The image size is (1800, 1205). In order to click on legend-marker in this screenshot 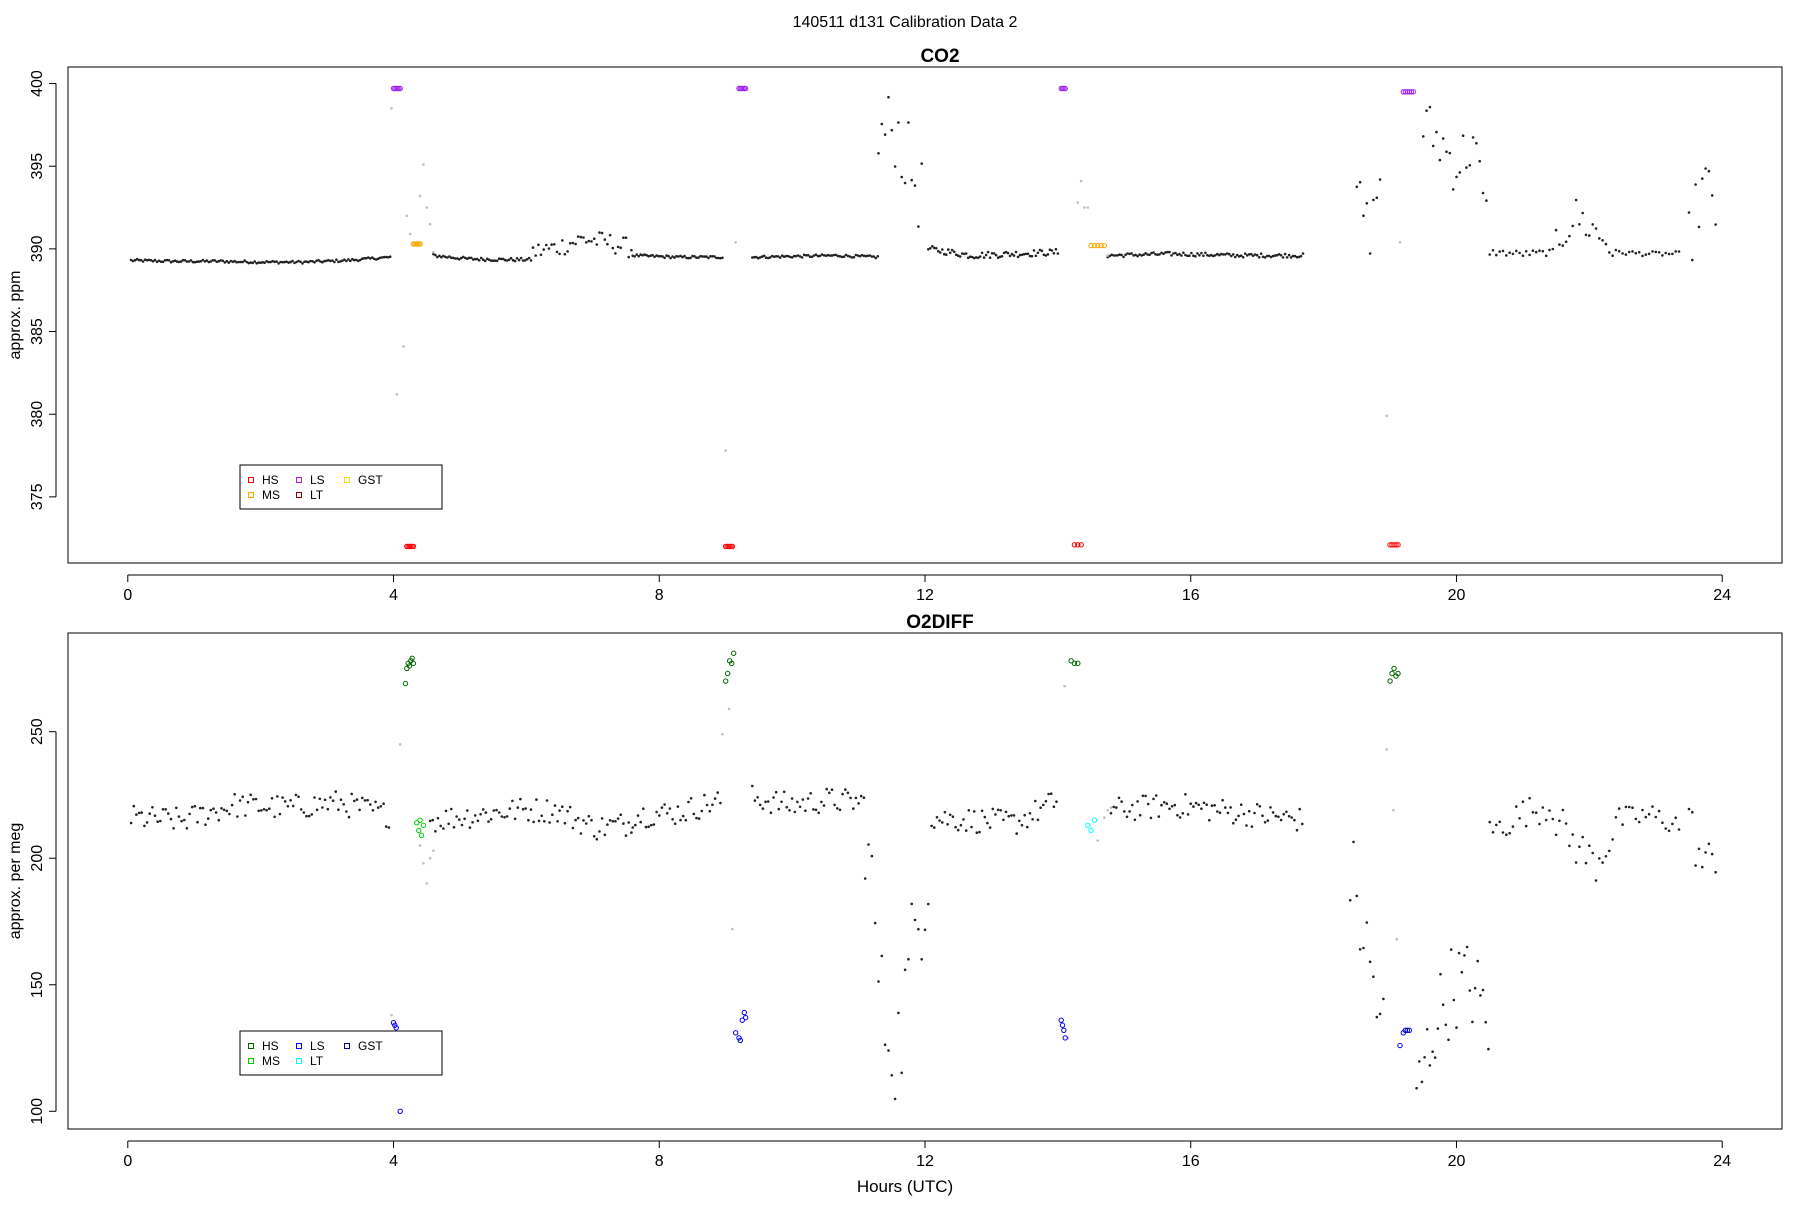, I will do `click(299, 1061)`.